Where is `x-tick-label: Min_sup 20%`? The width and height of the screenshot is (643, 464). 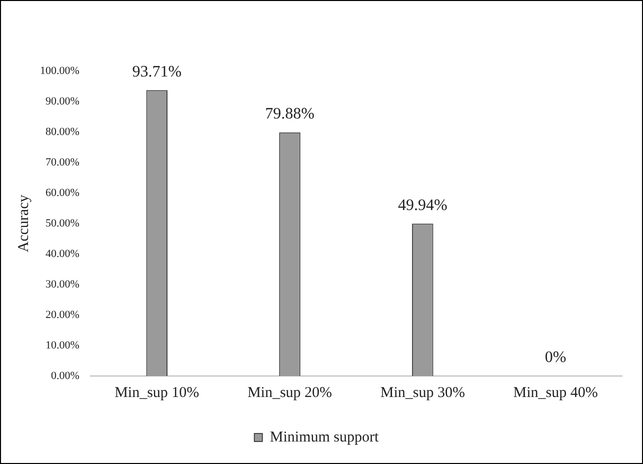
x-tick-label: Min_sup 20% is located at coordinates (289, 392).